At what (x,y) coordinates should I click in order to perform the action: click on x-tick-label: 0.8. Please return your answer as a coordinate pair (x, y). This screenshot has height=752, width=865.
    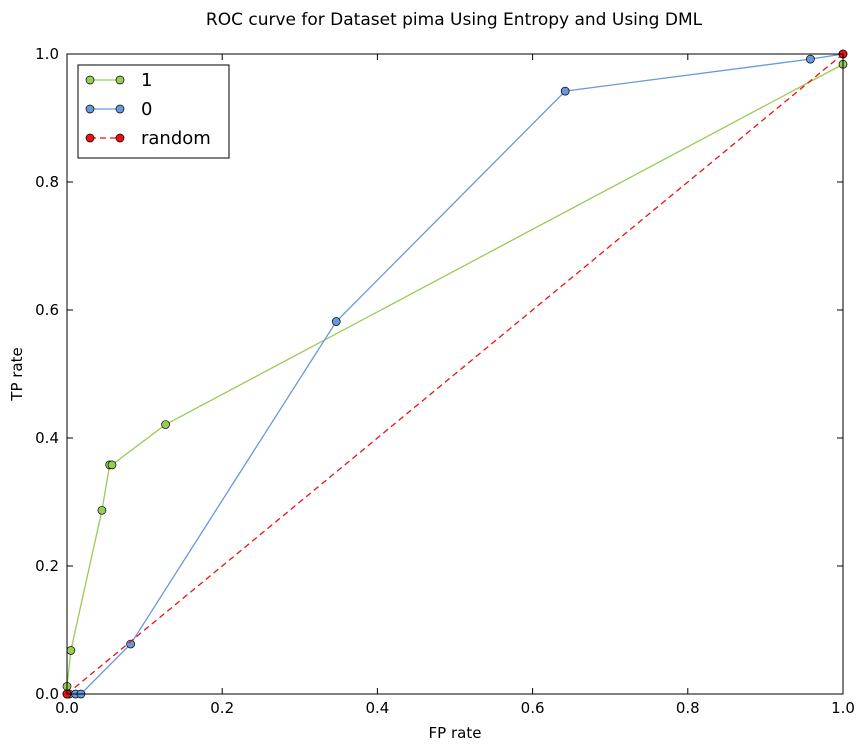
    Looking at the image, I should click on (688, 708).